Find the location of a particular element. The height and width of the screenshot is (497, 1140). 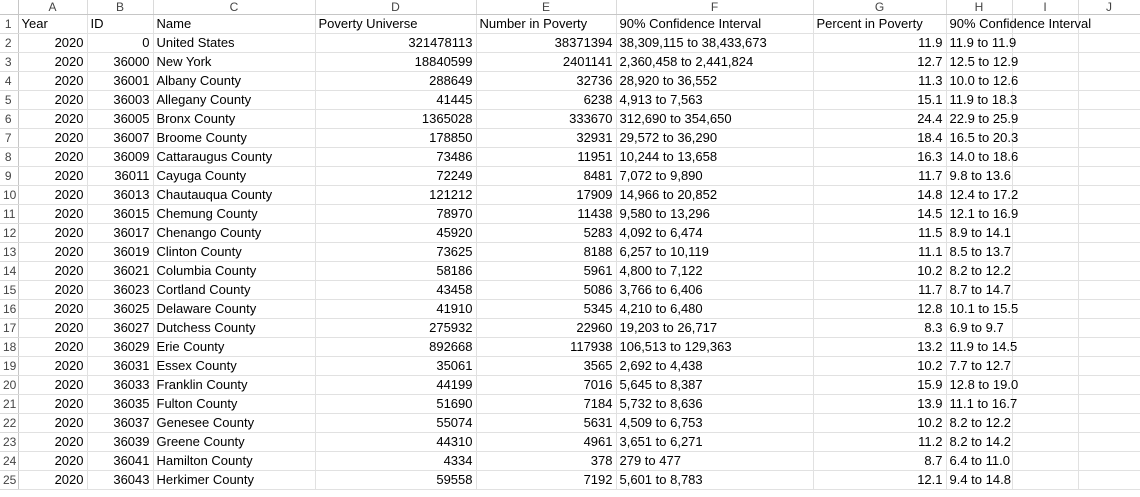

cell-d: 59558 is located at coordinates (396, 480).